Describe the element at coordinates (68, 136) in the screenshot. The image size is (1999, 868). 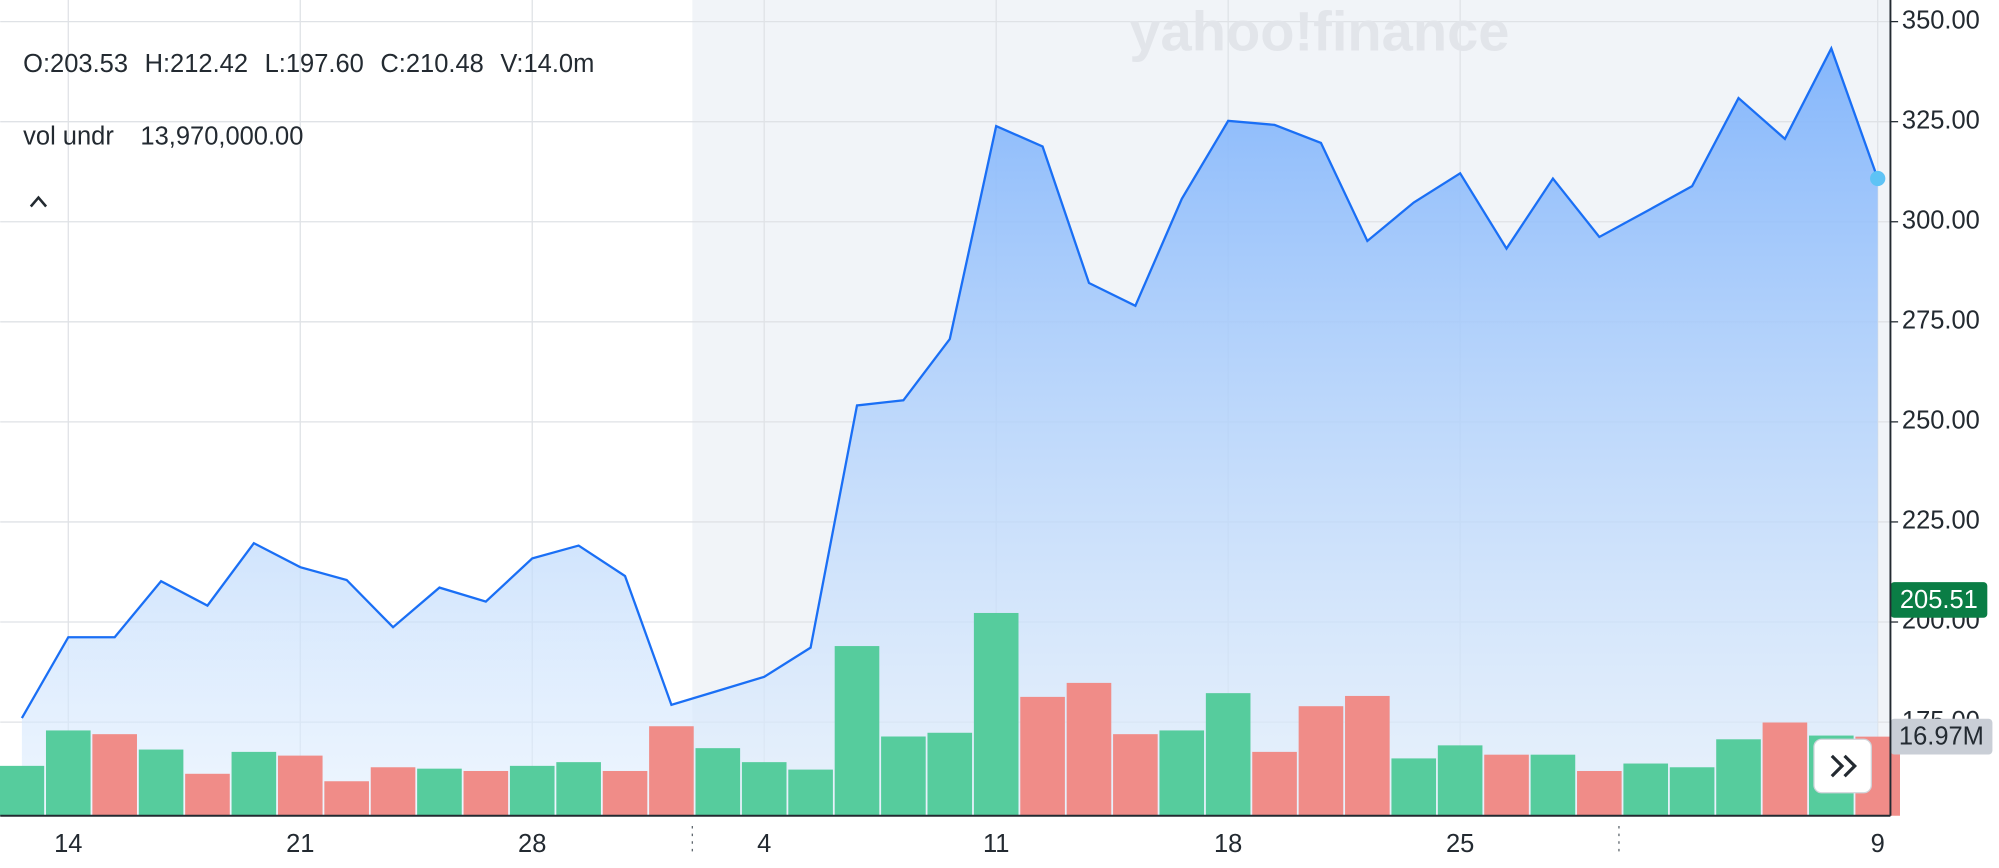
I see `study-name: vol undr` at that location.